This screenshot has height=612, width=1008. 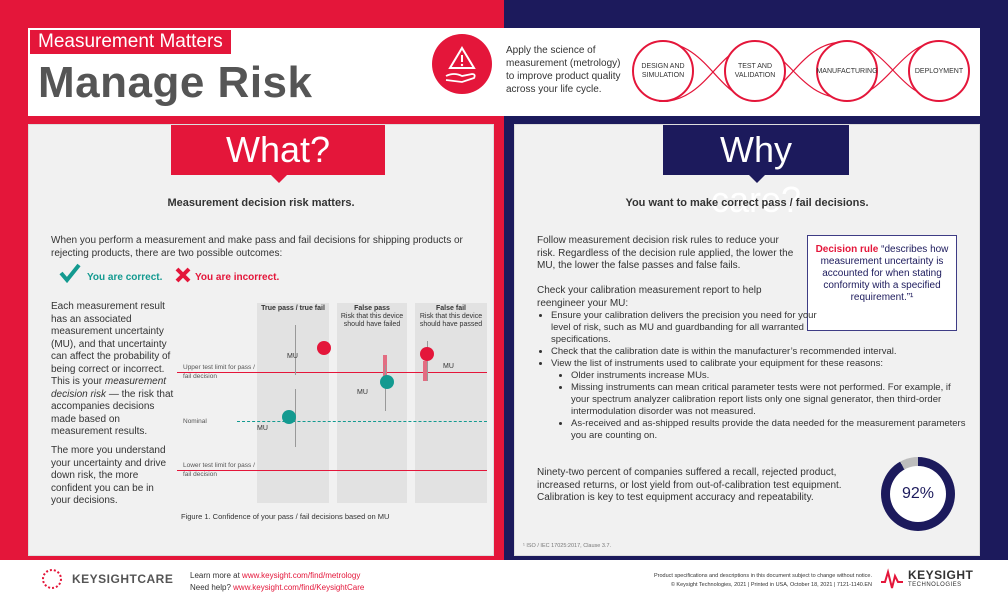 I want to click on keysight-logo: KEYSIGHT TECHNOLOGIES, so click(x=930, y=580).